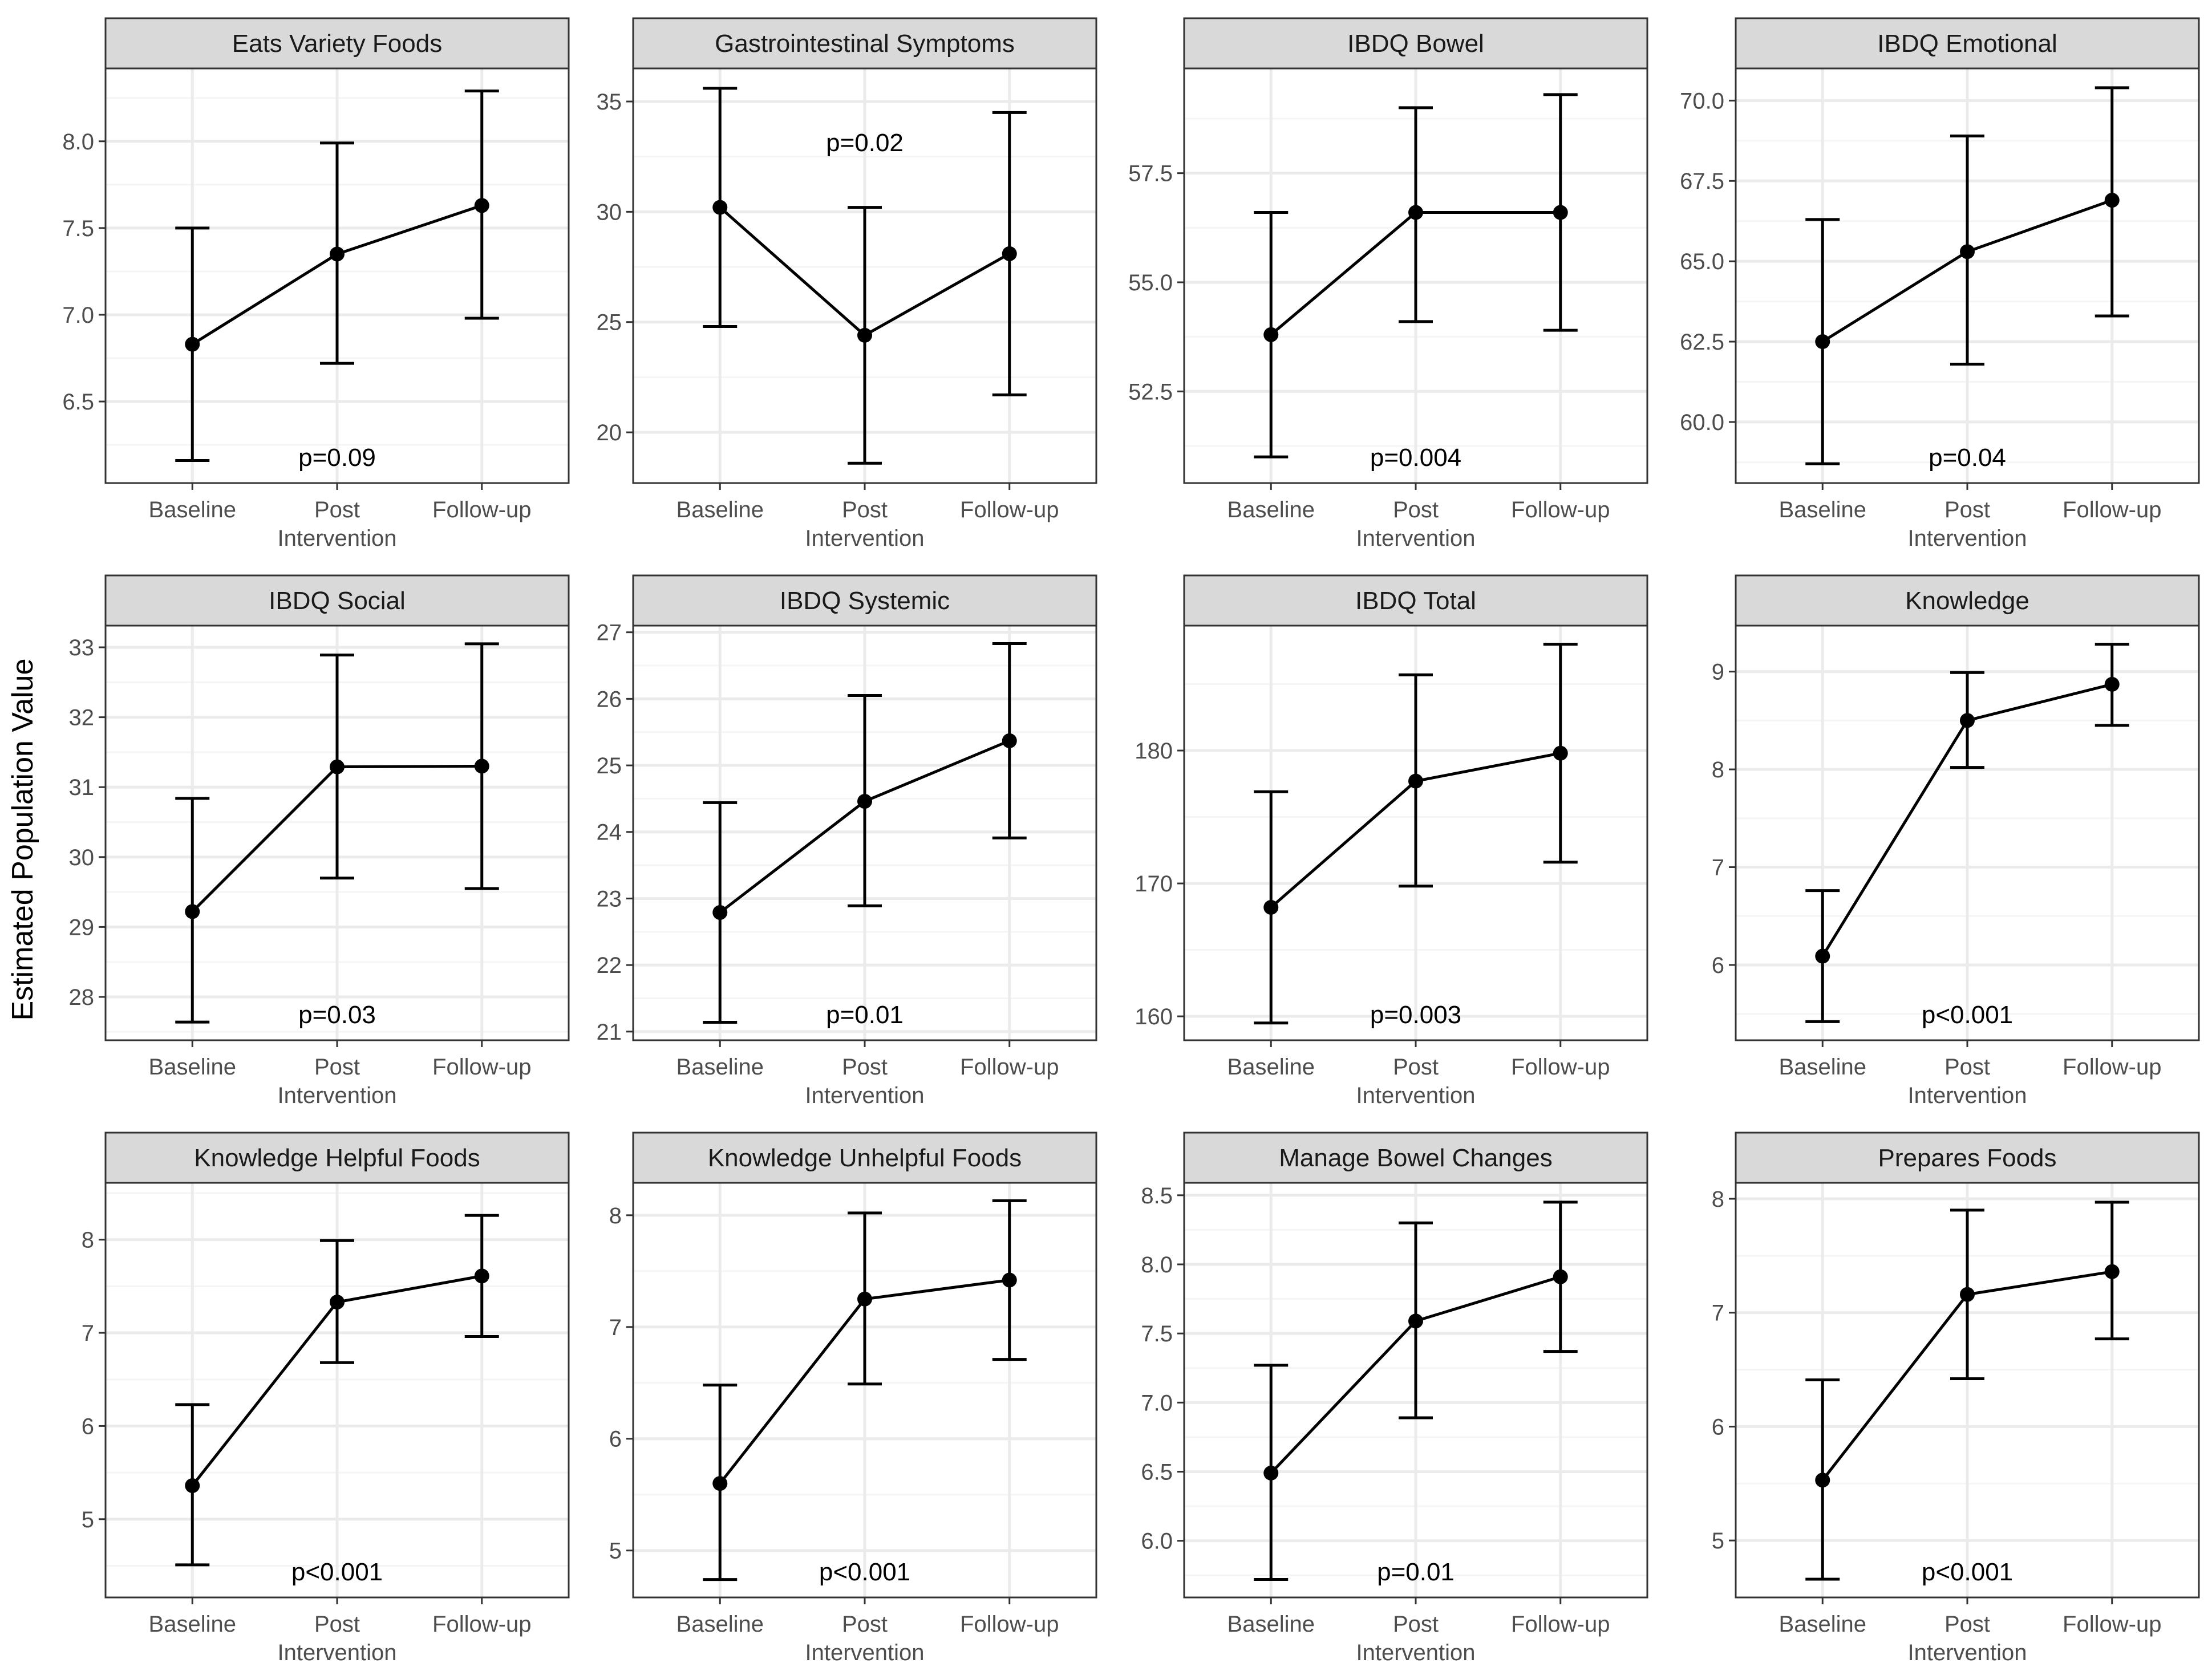 The image size is (2212, 1679). I want to click on y-tick-label: 26, so click(609, 699).